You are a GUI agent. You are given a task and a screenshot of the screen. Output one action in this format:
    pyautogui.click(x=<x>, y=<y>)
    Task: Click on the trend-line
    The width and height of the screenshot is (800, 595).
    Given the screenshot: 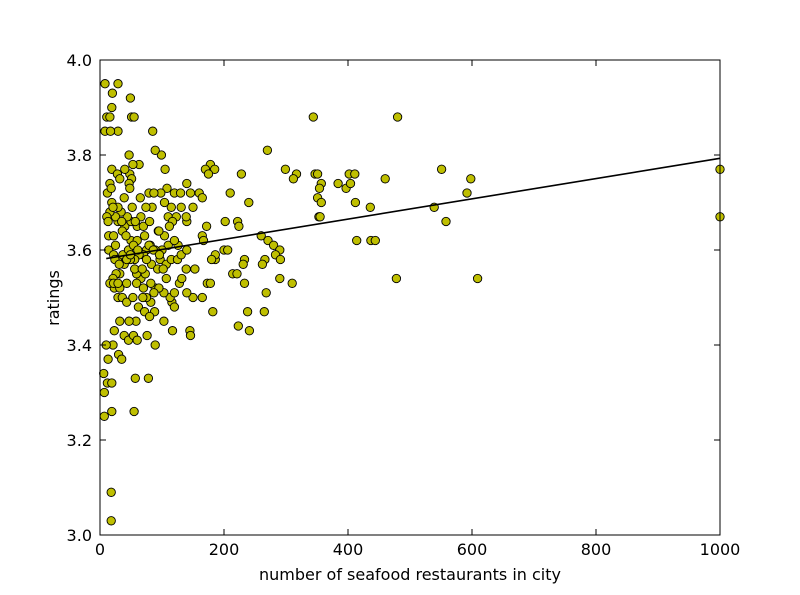 What is the action you would take?
    pyautogui.click(x=413, y=208)
    